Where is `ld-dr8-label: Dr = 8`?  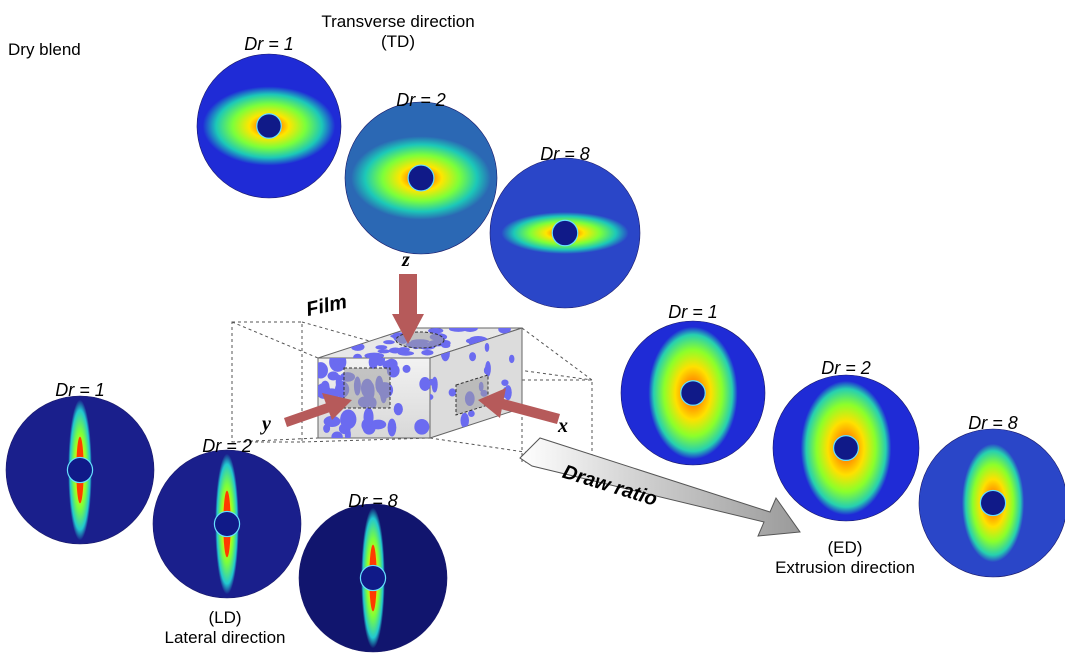 ld-dr8-label: Dr = 8 is located at coordinates (373, 501).